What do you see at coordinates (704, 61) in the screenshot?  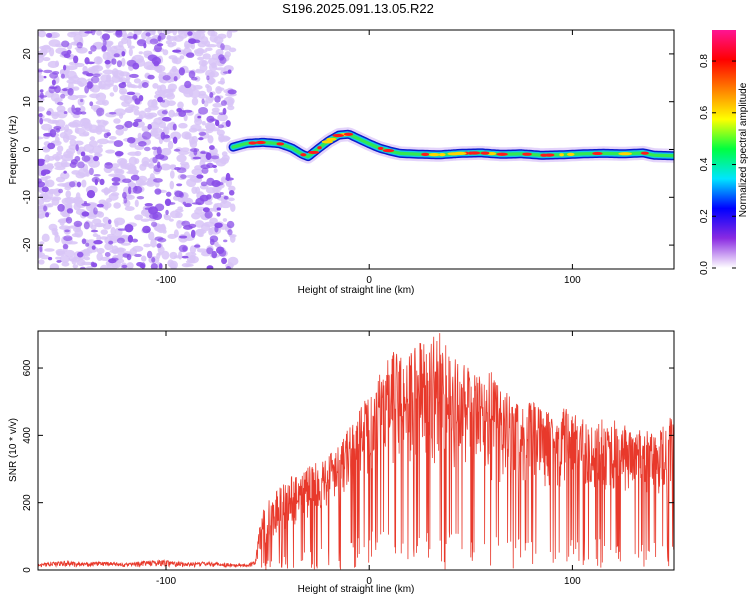 I see `colorbar-tick-label: 0.8` at bounding box center [704, 61].